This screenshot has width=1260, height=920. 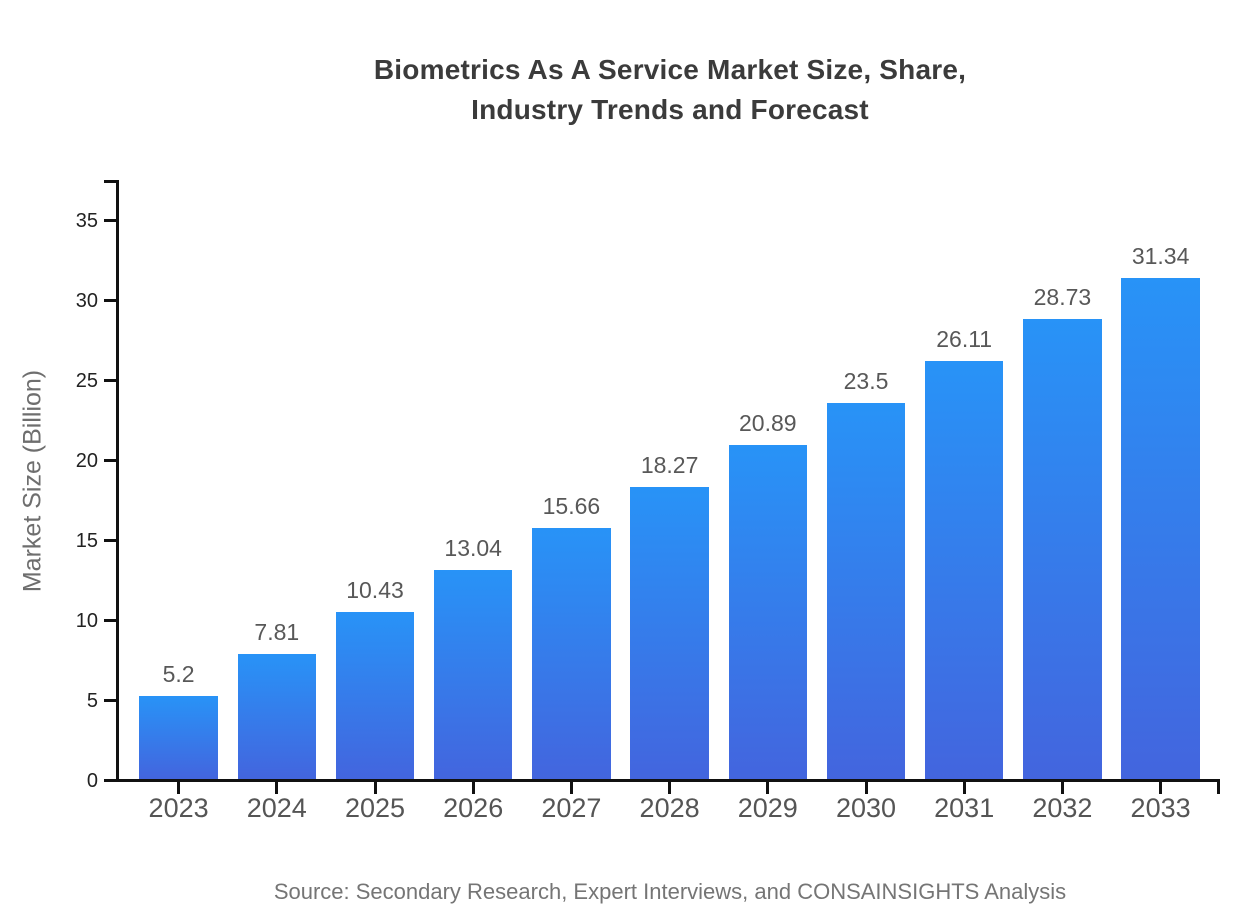 I want to click on x-tick-label: 2029, so click(x=767, y=808).